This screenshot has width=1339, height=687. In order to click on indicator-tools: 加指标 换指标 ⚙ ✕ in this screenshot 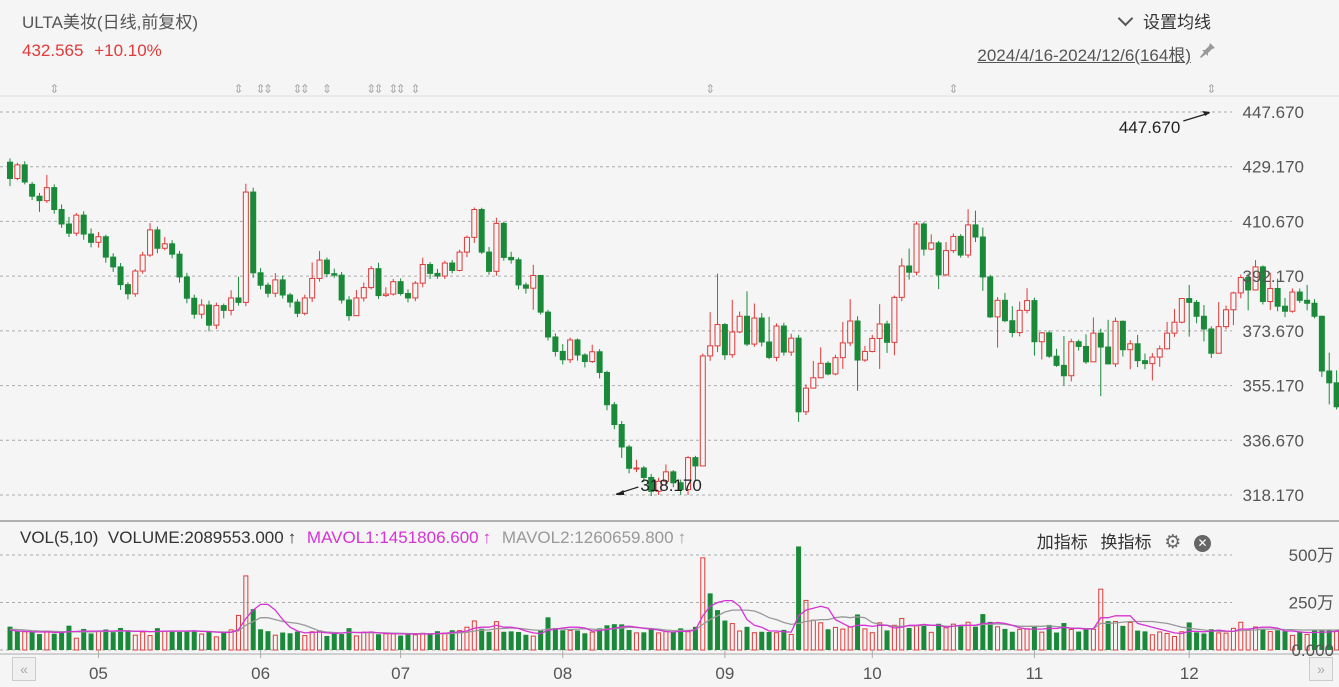, I will do `click(1120, 541)`.